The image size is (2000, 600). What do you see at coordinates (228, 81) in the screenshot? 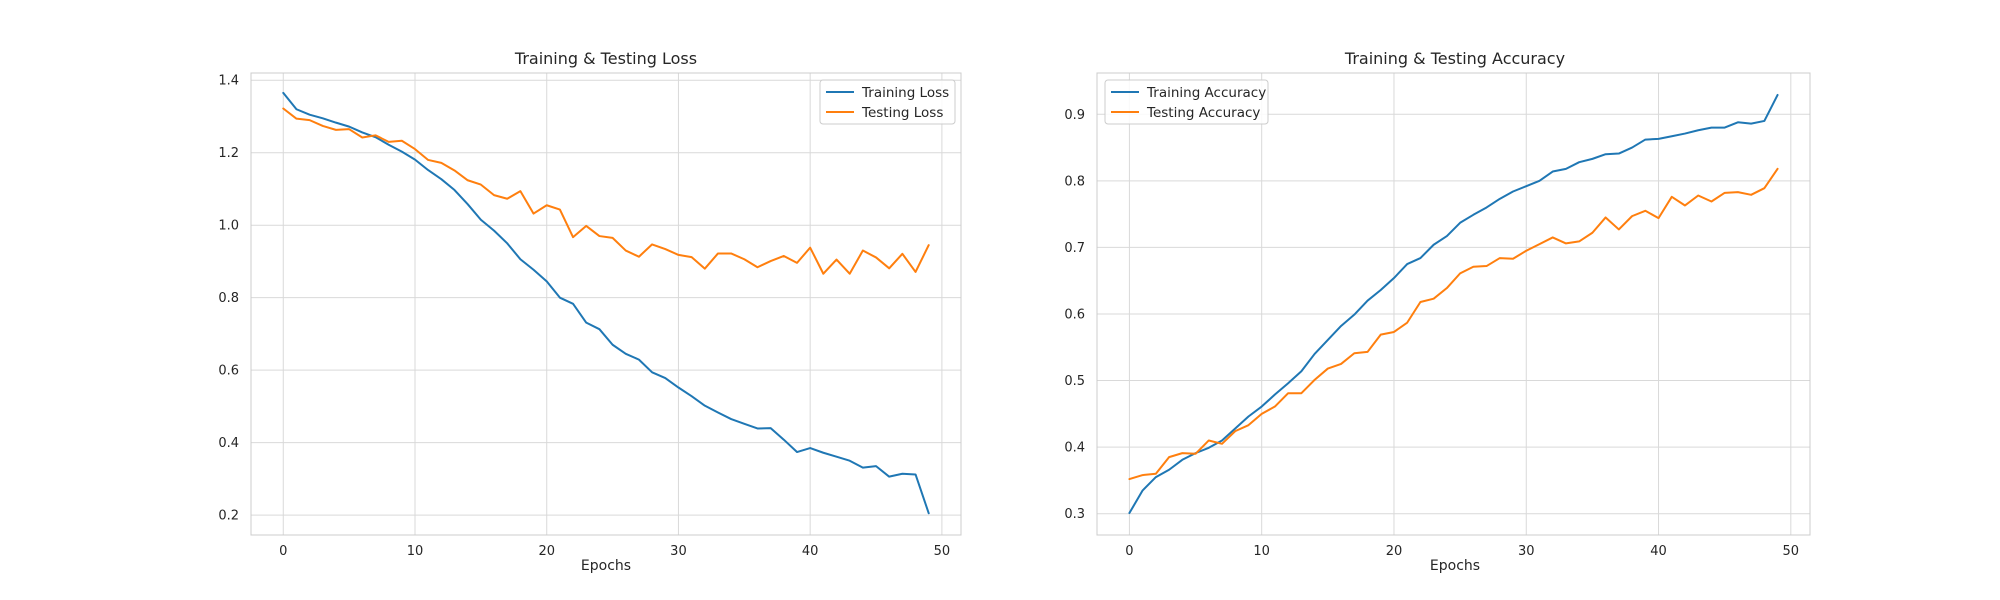
I see `loss-y-tick-label: 1.4` at bounding box center [228, 81].